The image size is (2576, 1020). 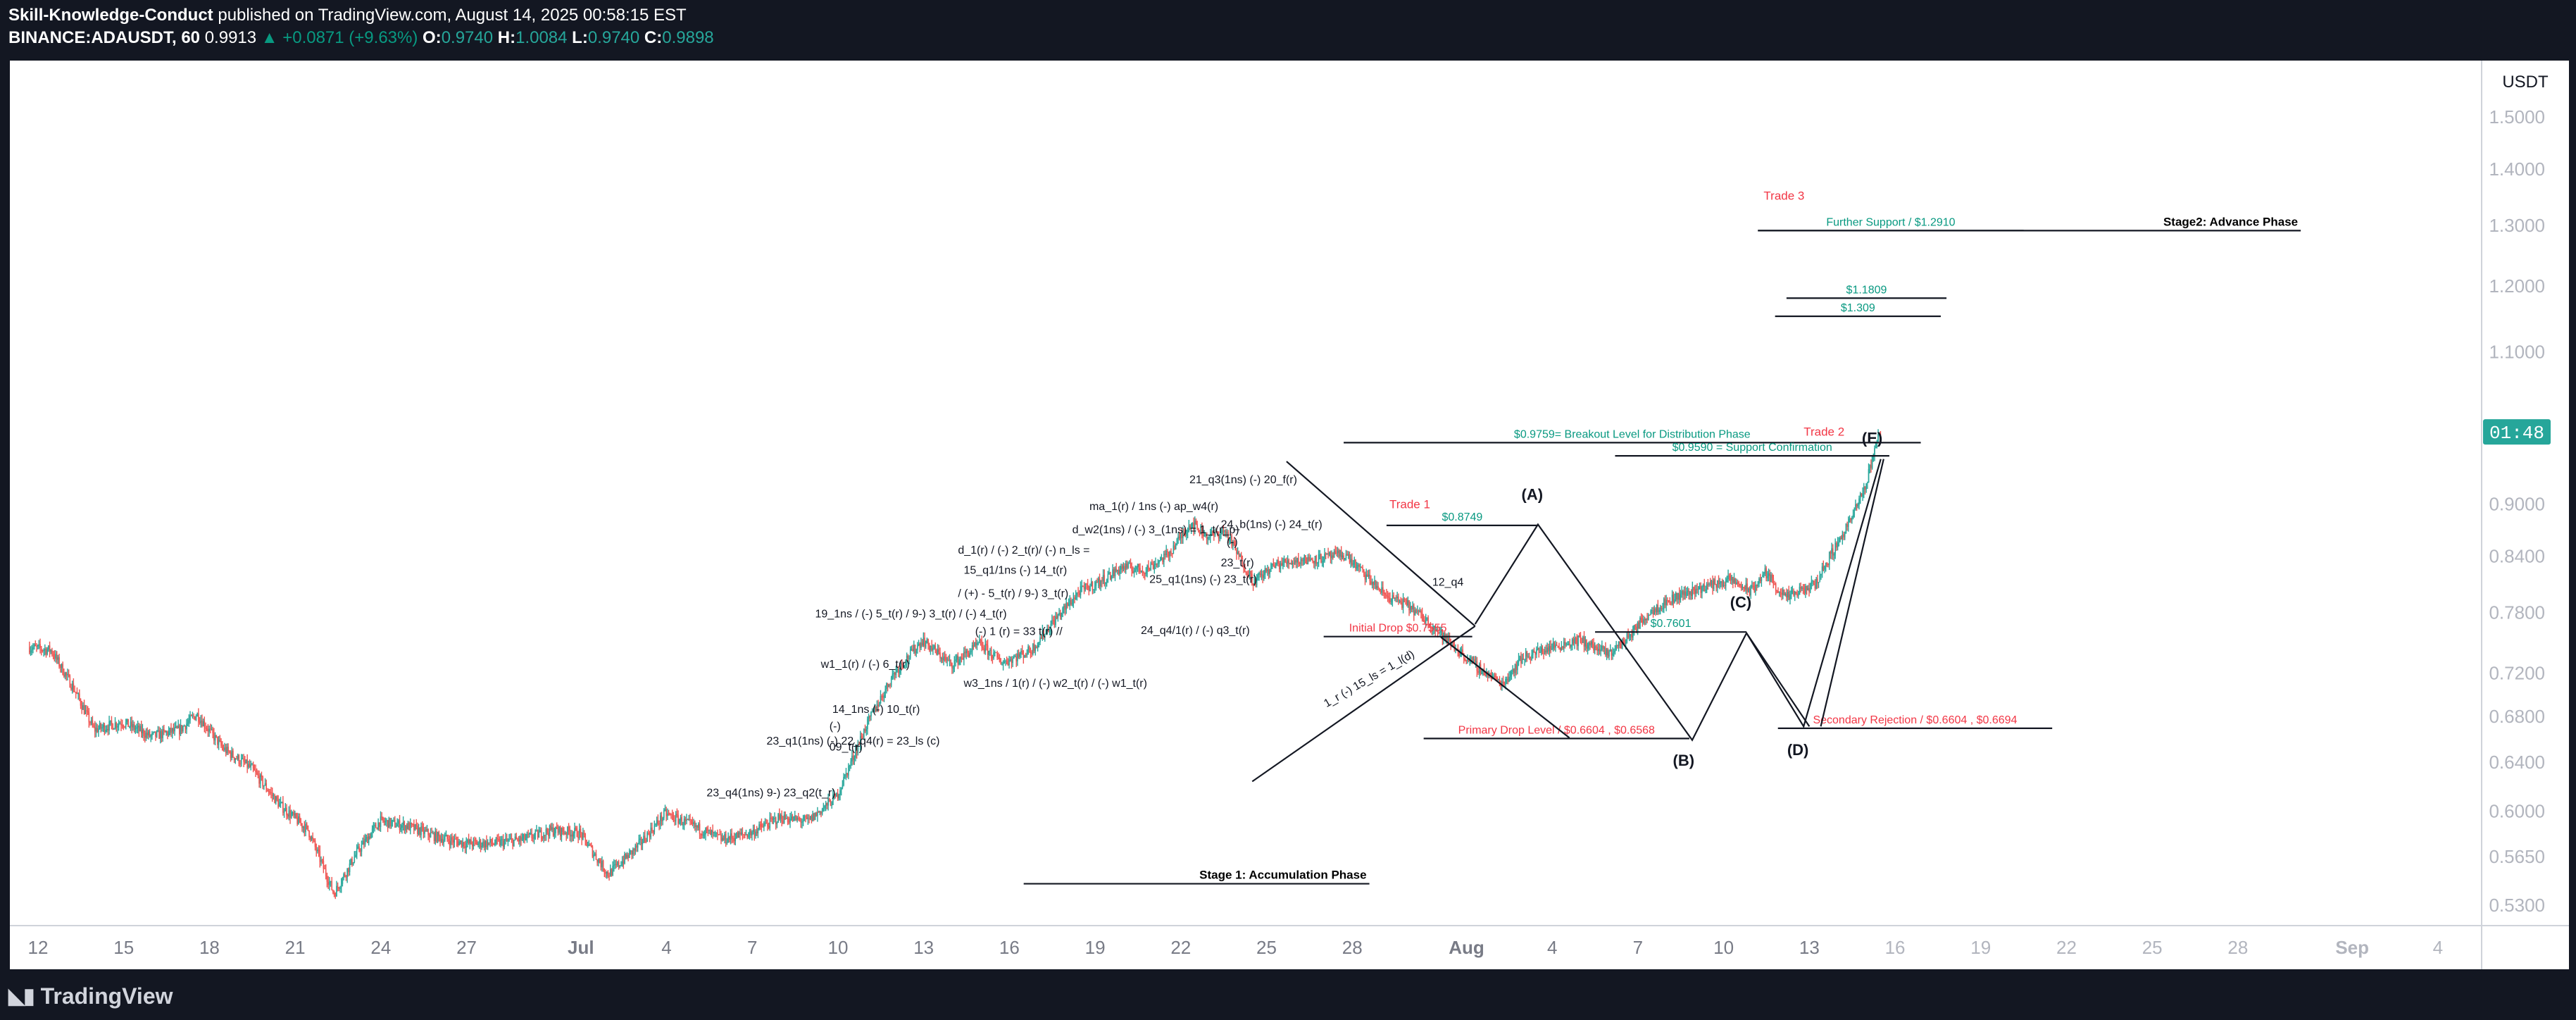 I want to click on x-tick-label: 4, so click(x=2438, y=948).